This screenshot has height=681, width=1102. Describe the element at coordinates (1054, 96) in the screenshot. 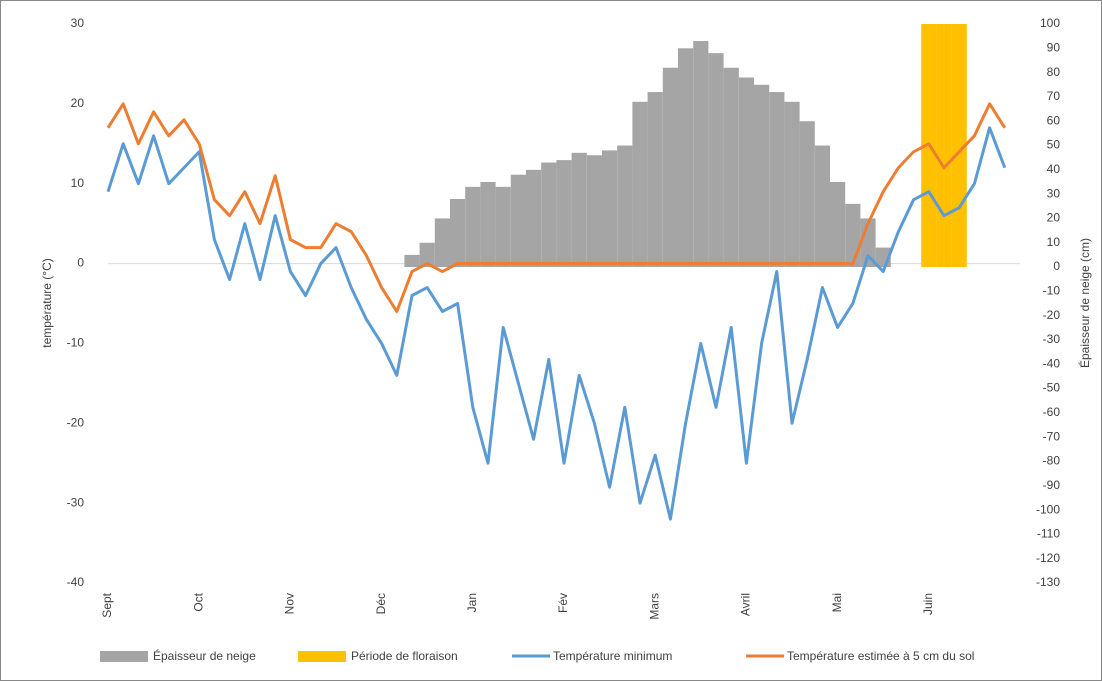

I see `y2-tick-label: 70` at that location.